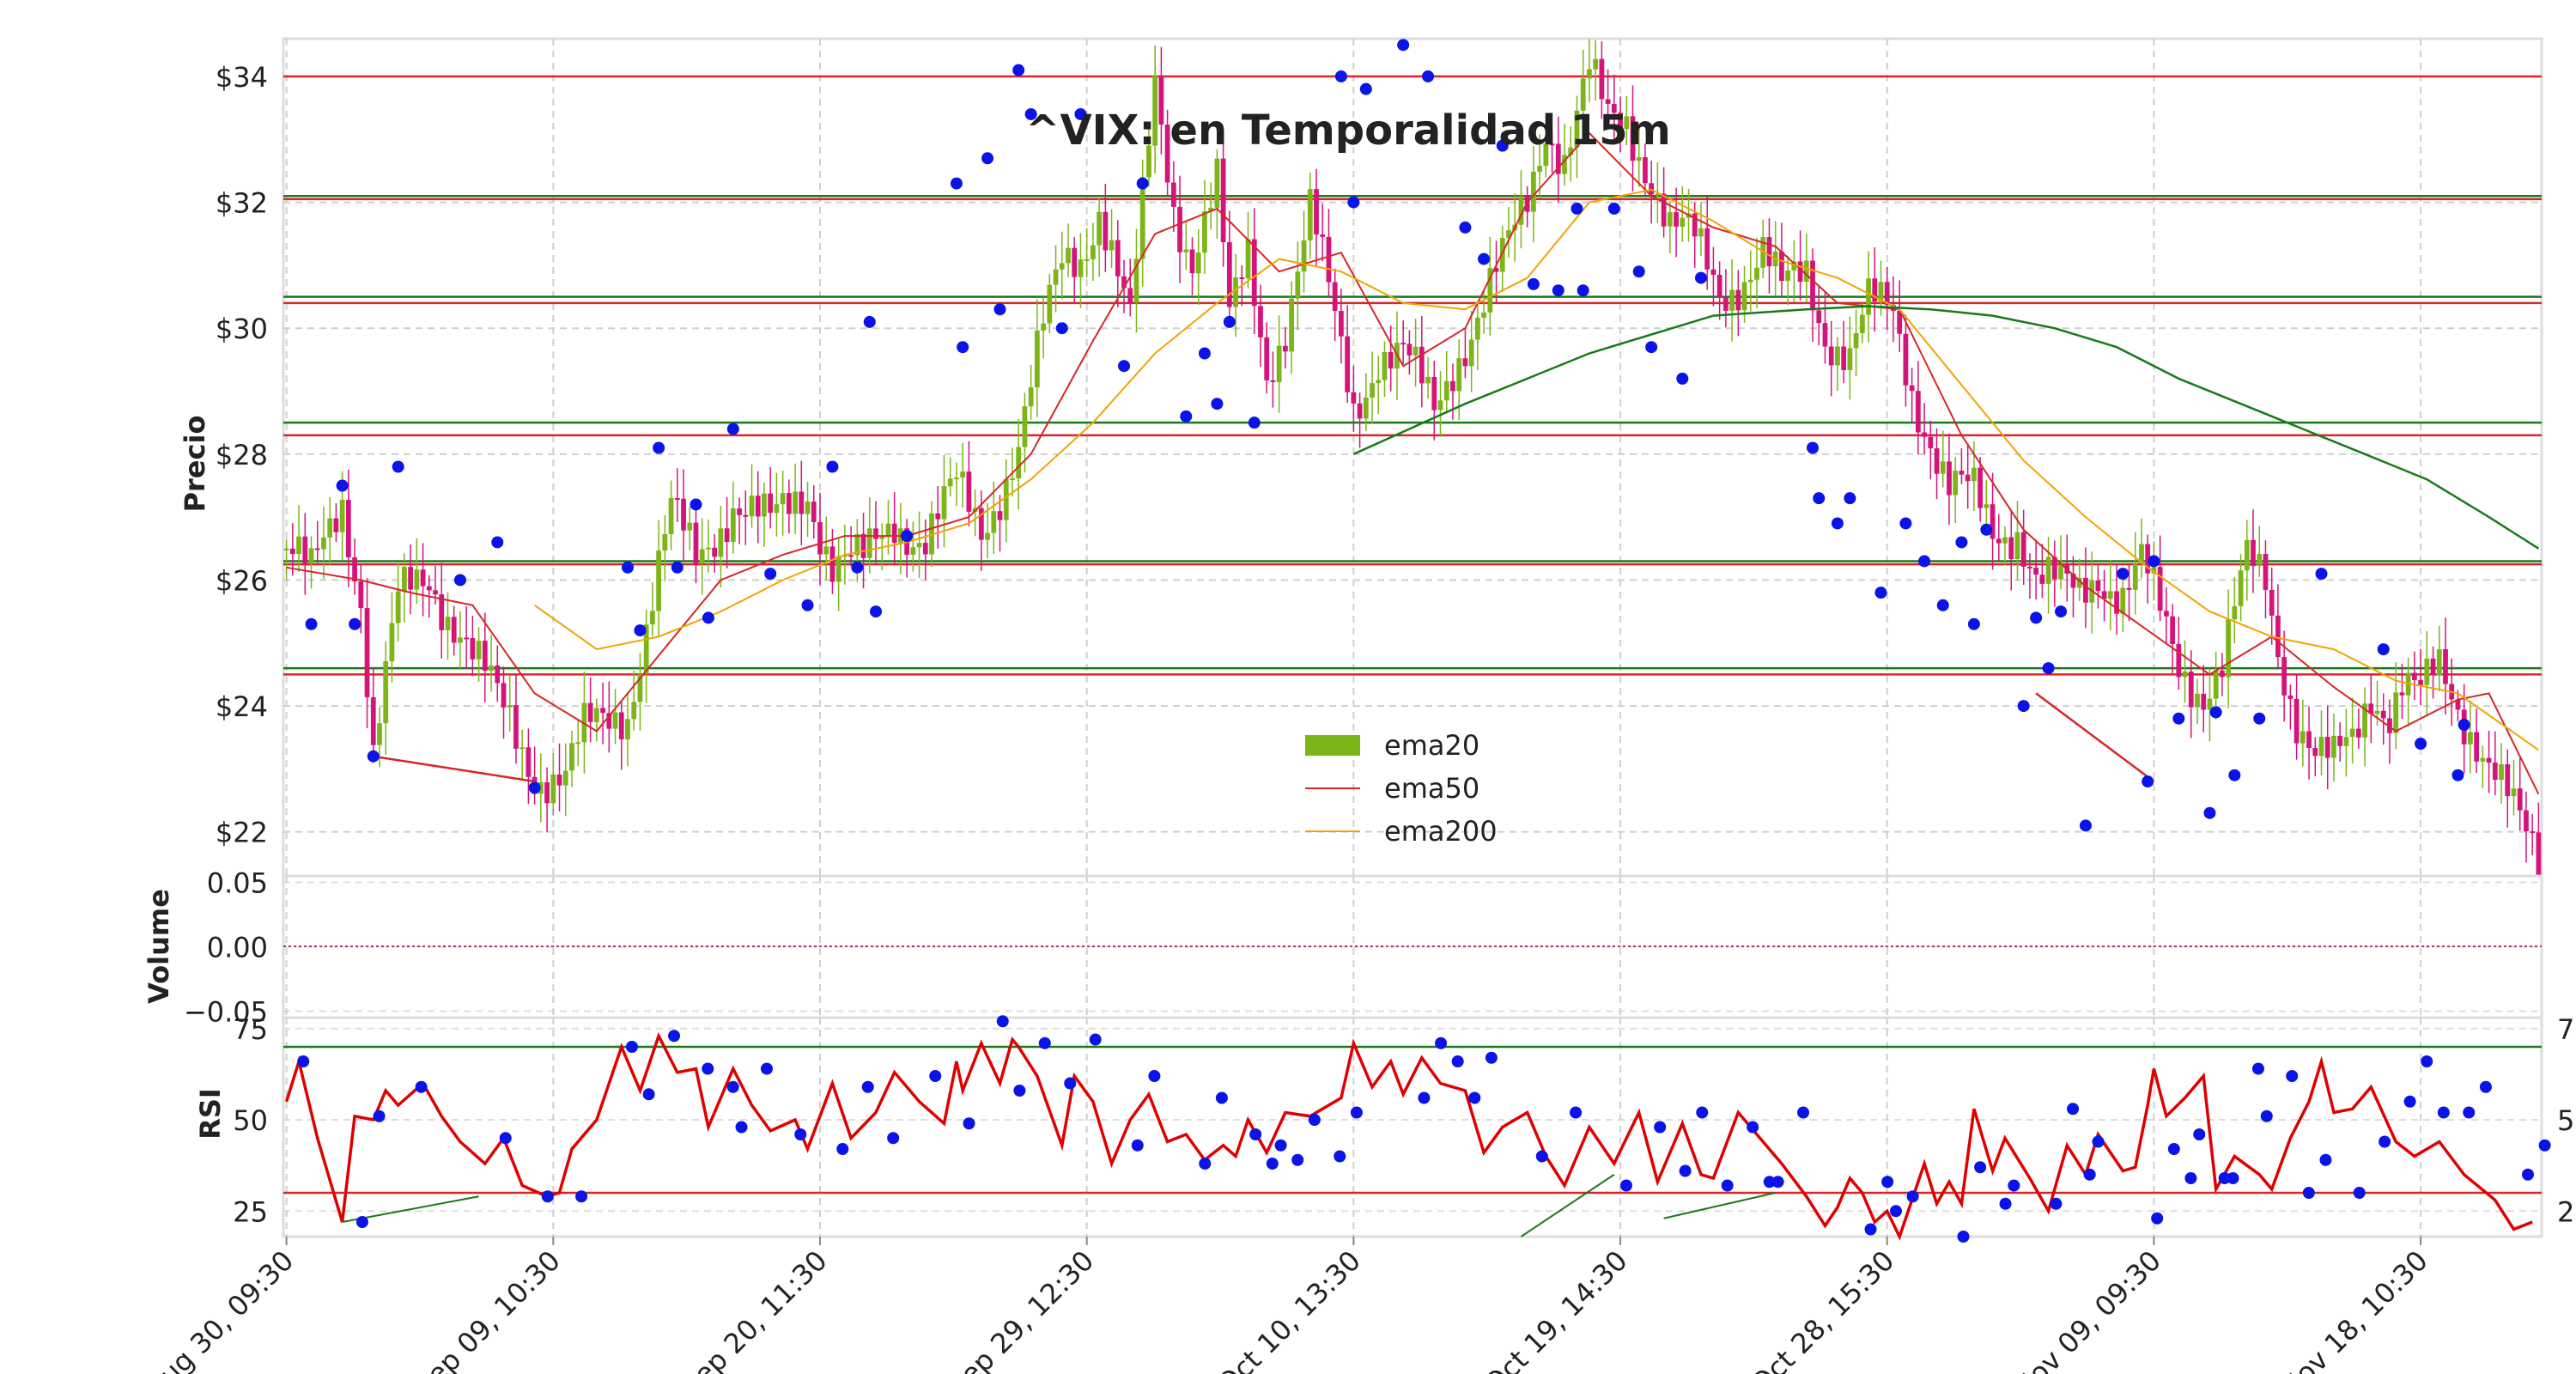 The width and height of the screenshot is (2576, 1374). What do you see at coordinates (1401, 788) in the screenshot?
I see `legend: ema20 ema50 ema200` at bounding box center [1401, 788].